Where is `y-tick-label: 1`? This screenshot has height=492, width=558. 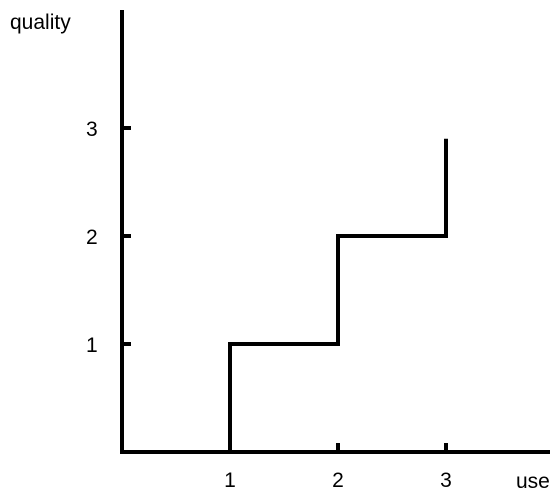
y-tick-label: 1 is located at coordinates (92, 345).